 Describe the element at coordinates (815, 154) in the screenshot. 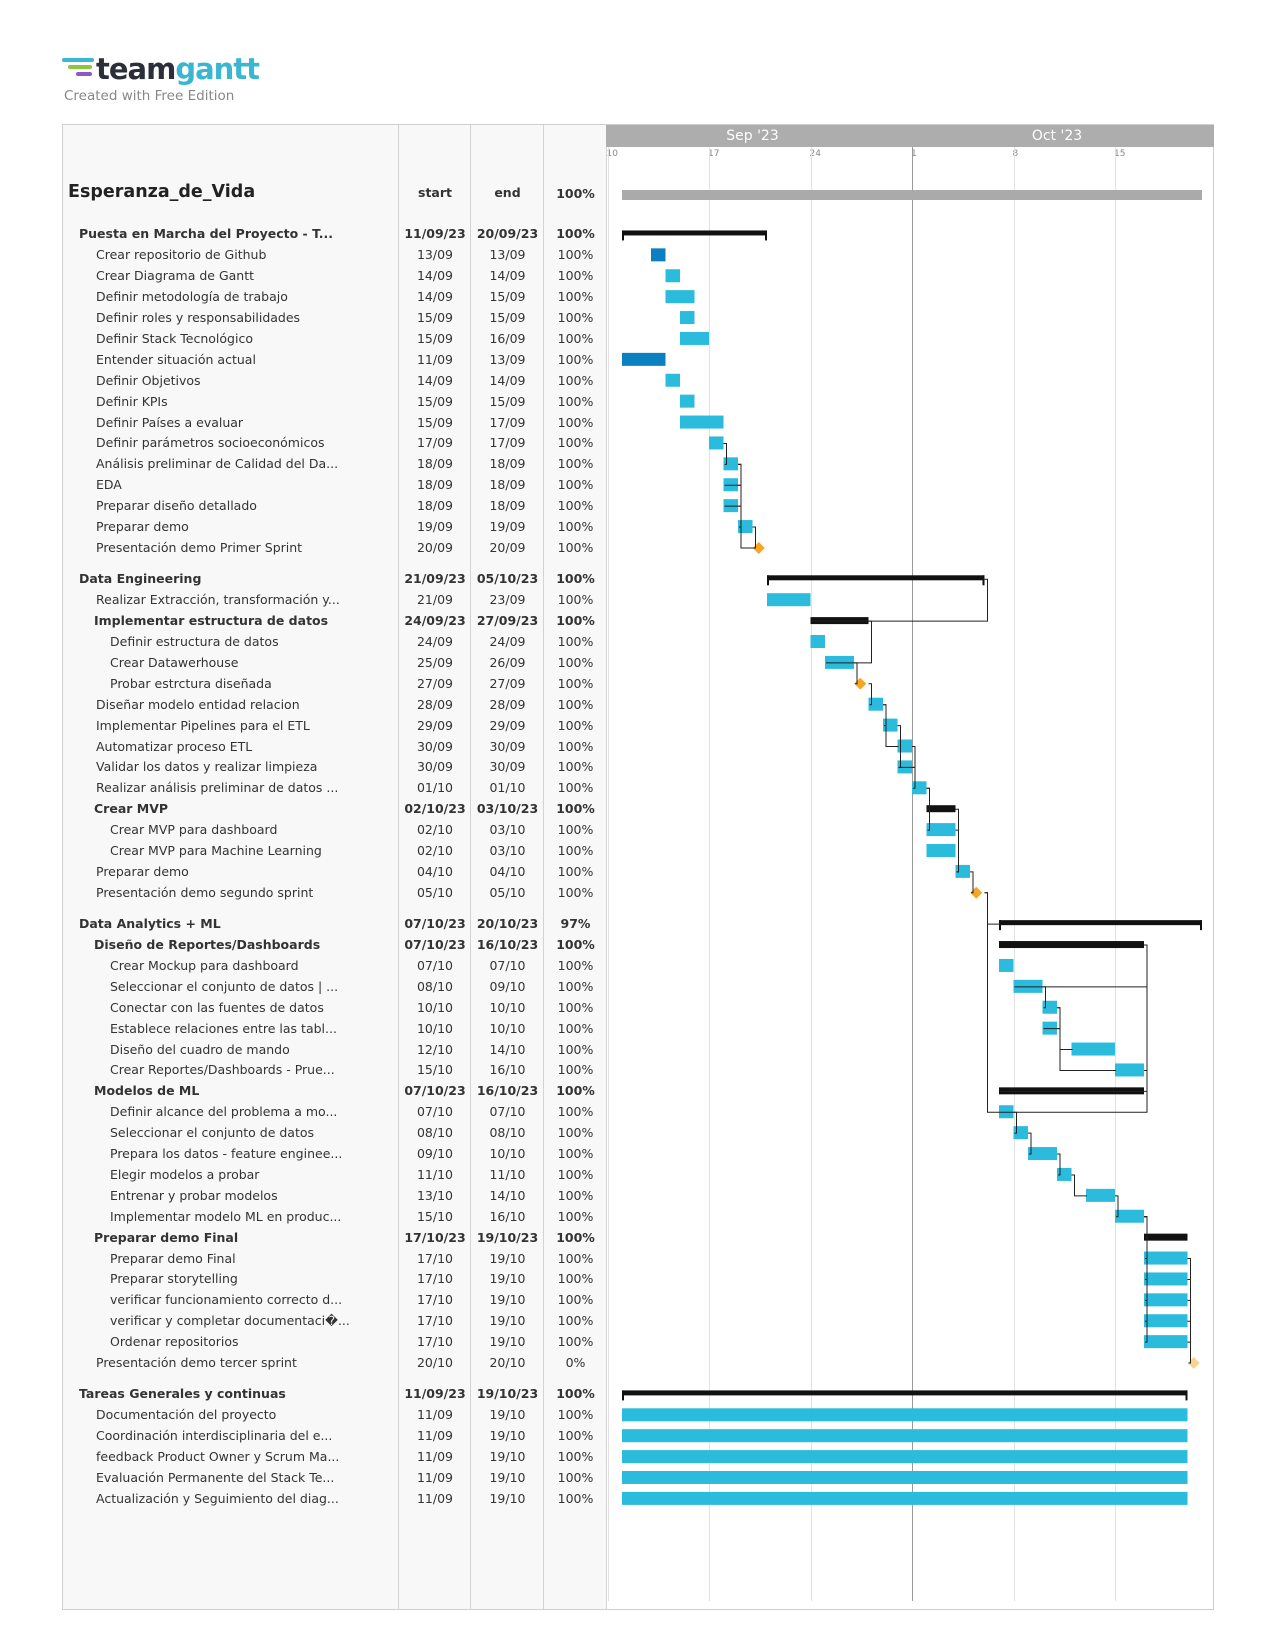

I see `day-tick-label: 24` at that location.